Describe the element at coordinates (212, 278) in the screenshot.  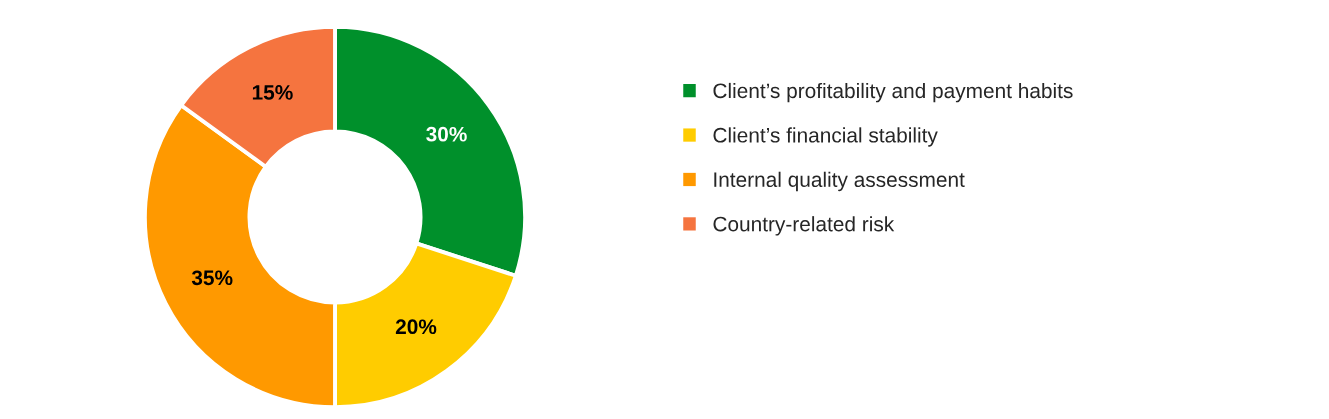
I see `data-label: 35%` at that location.